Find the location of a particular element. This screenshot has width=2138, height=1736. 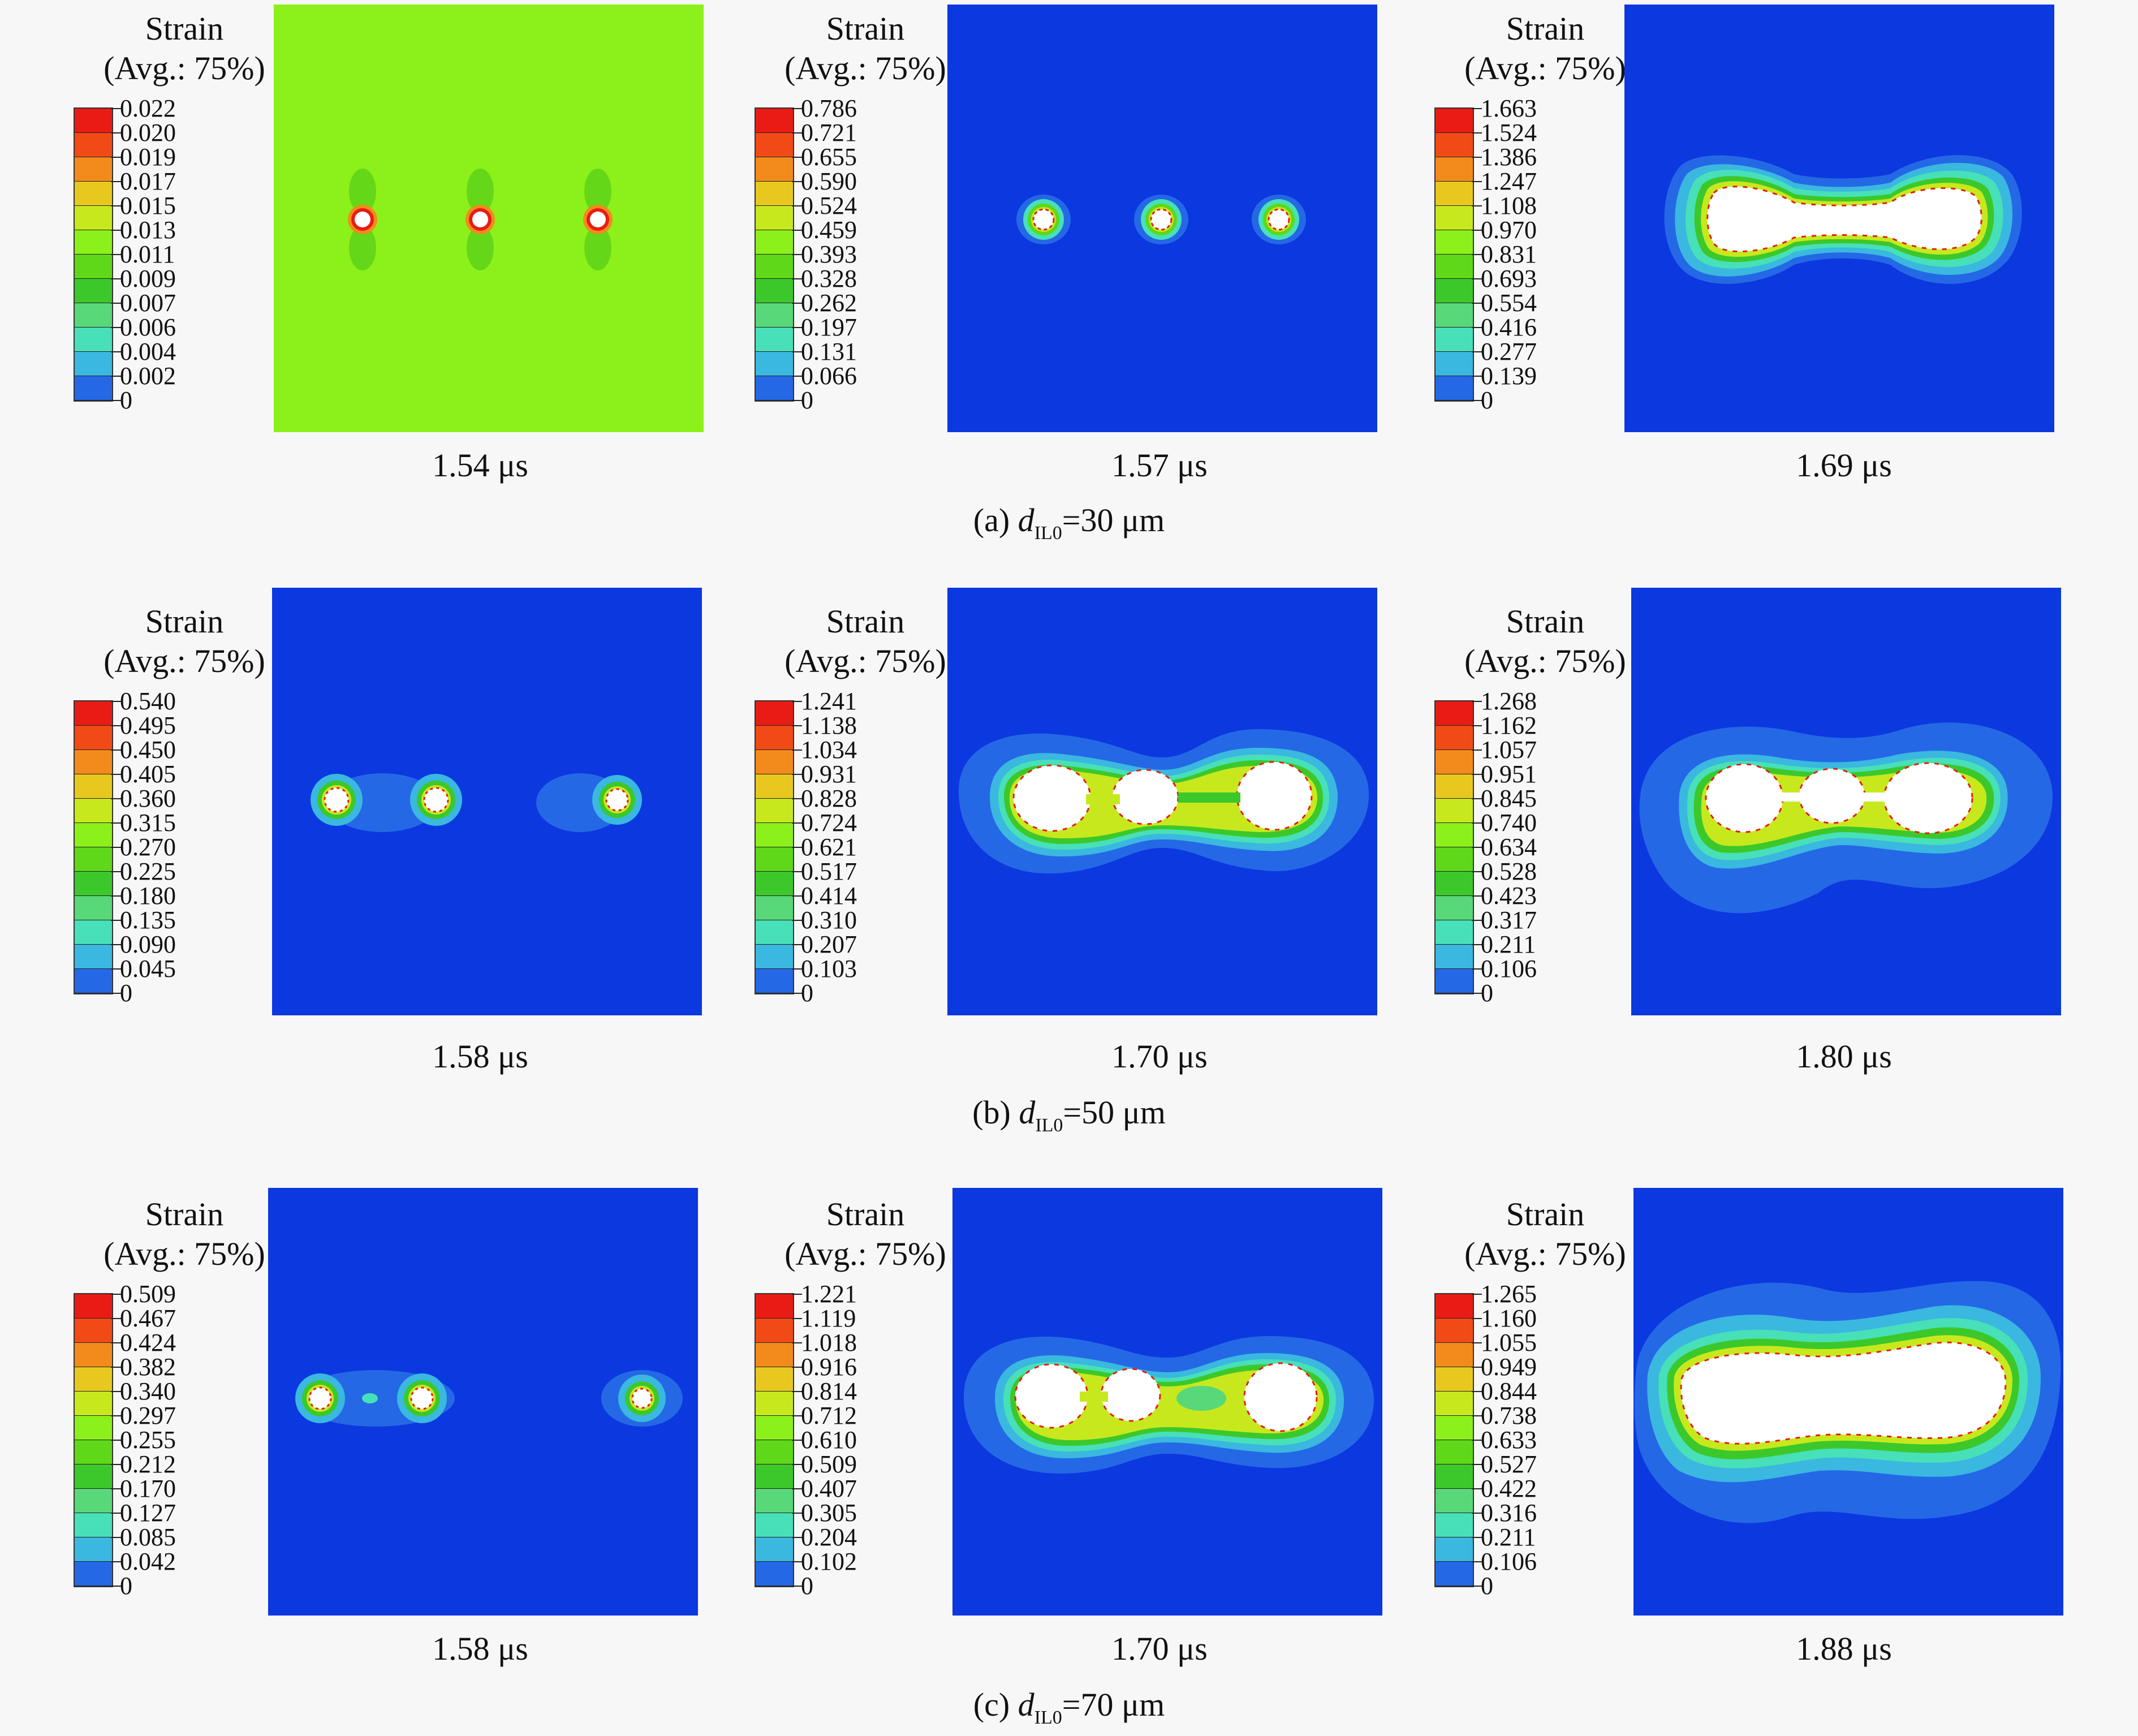

scale-tick-label: 0.270 is located at coordinates (148, 847).